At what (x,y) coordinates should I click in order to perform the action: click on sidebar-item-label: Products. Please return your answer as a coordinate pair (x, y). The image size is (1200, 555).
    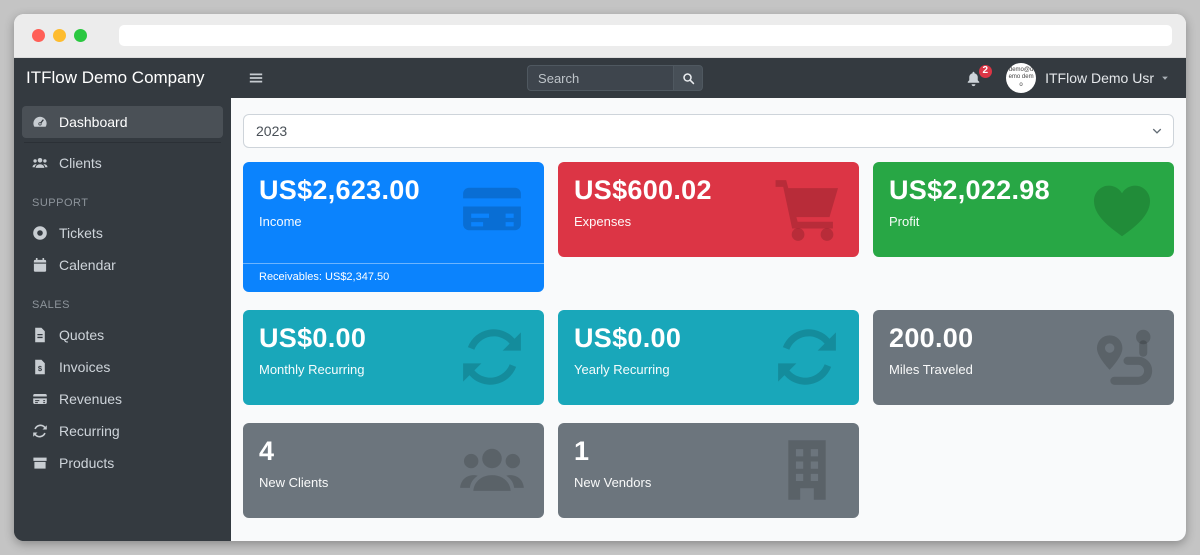
    Looking at the image, I should click on (87, 463).